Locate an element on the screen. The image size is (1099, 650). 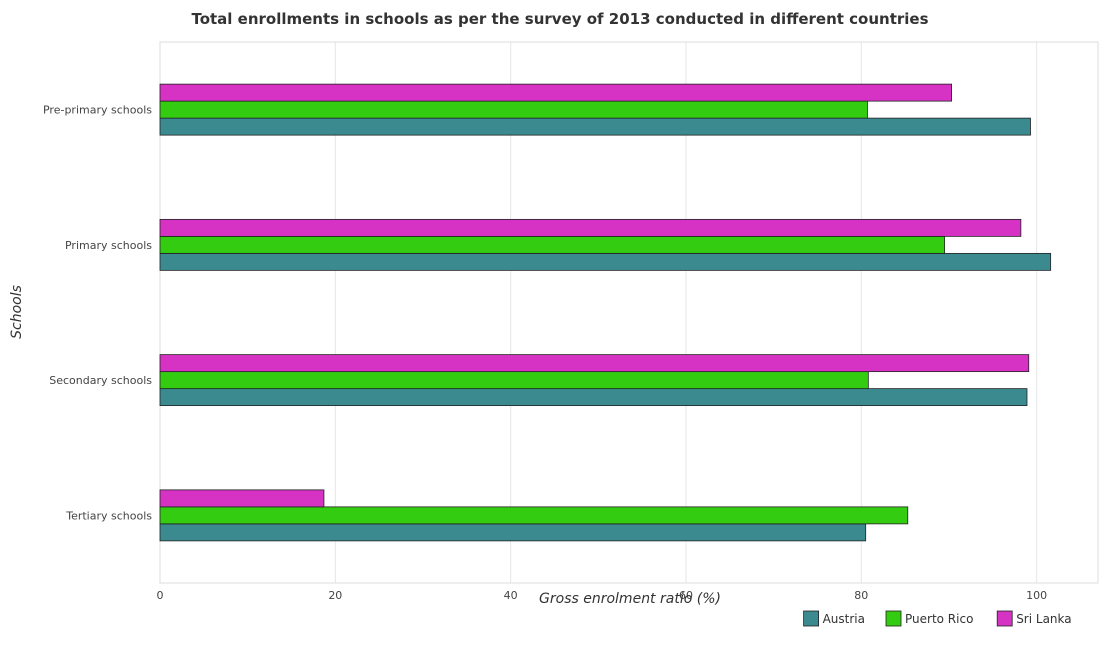
y-axis-title: Schools is located at coordinates (17, 312).